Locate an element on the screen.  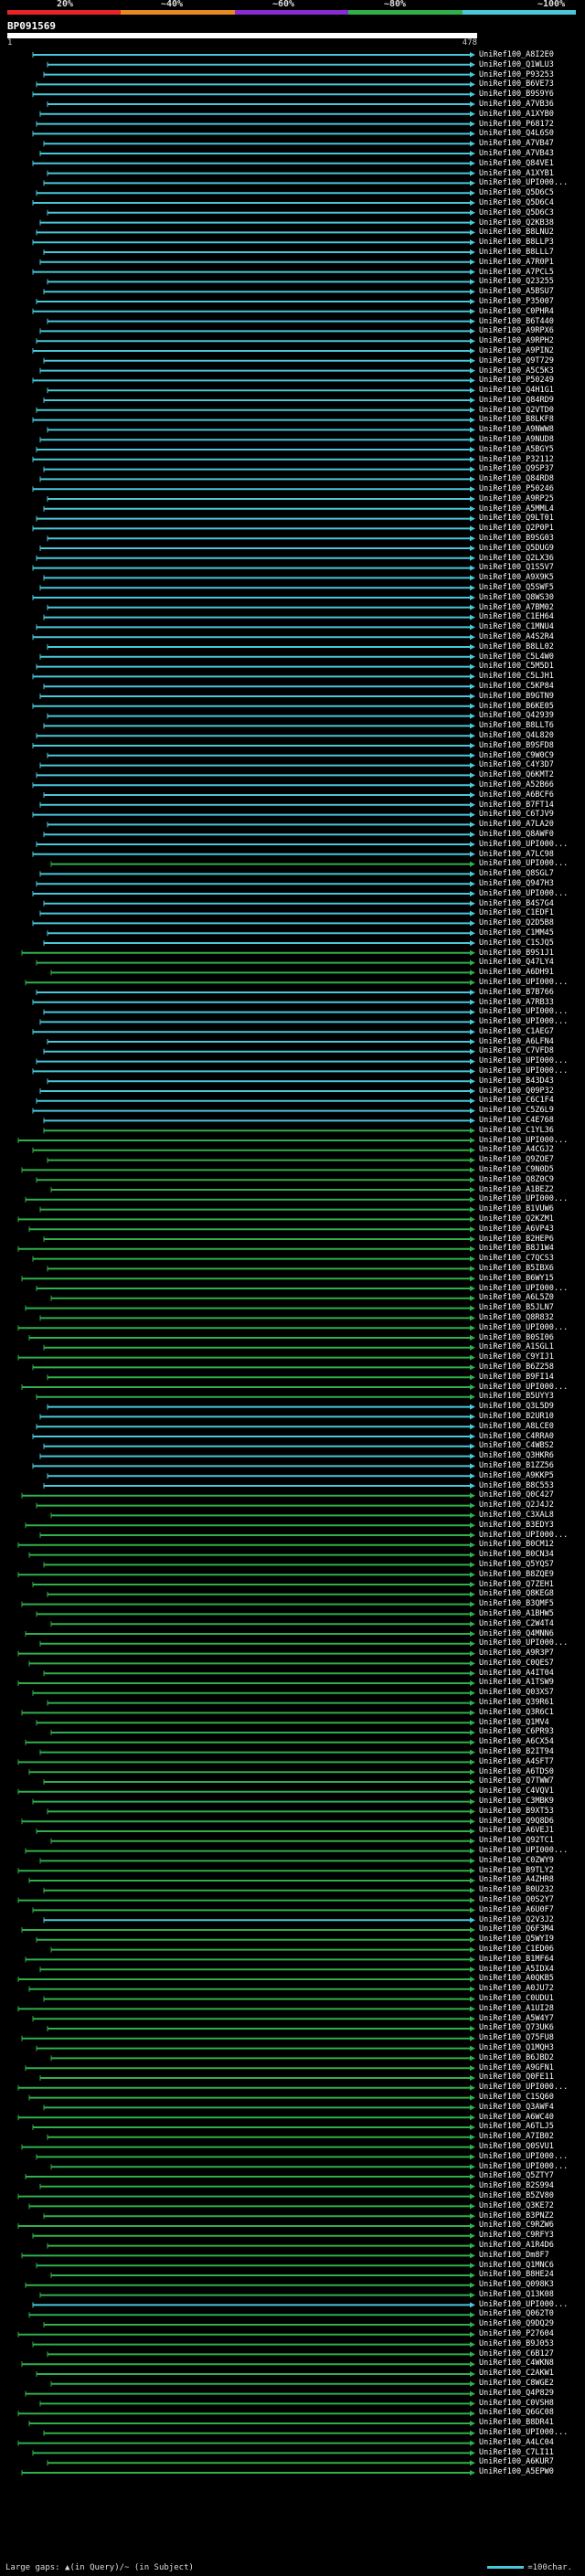
hit-label: UniRef100_Q8SGL7 is located at coordinates (516, 874).